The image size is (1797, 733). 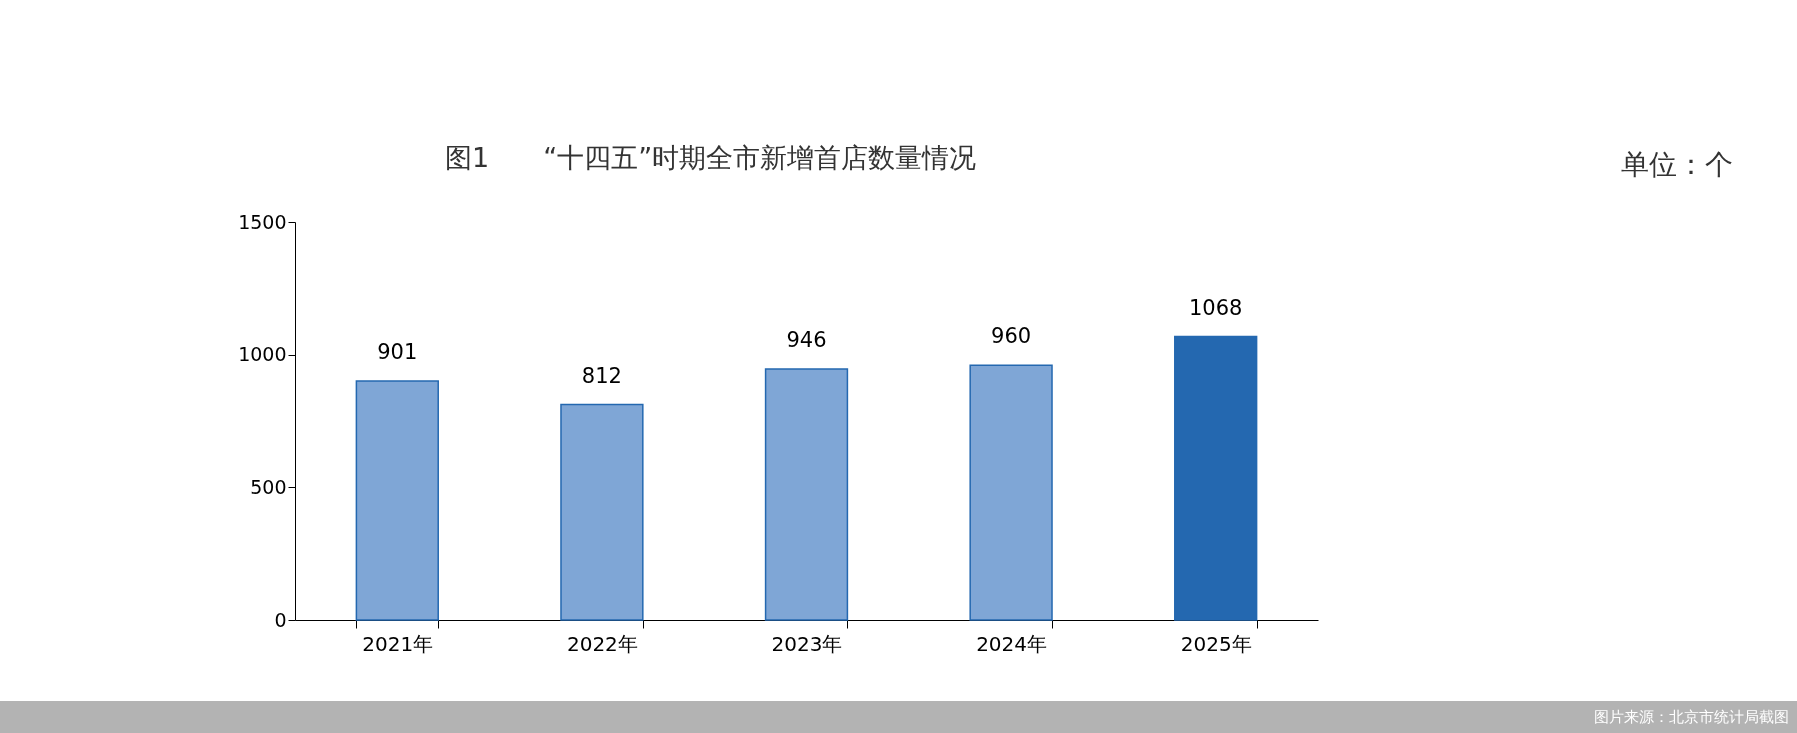 What do you see at coordinates (807, 643) in the screenshot?
I see `x-tick-label: 2023年` at bounding box center [807, 643].